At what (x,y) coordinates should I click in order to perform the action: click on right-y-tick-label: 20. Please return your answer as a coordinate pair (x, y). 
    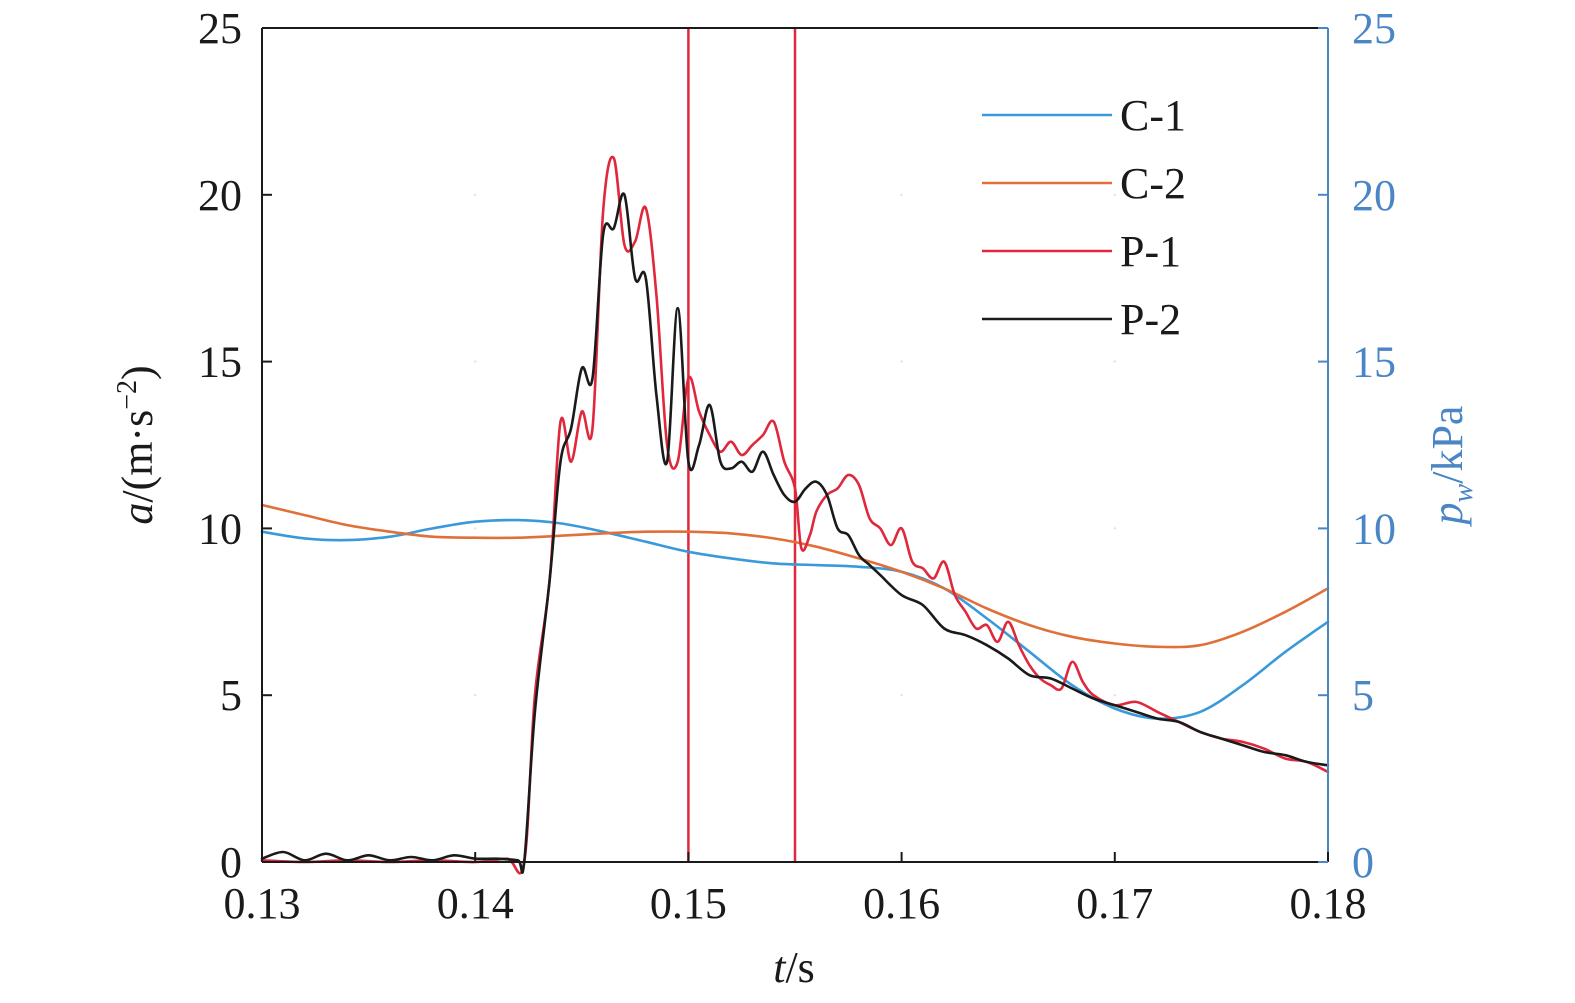
    Looking at the image, I should click on (1374, 195).